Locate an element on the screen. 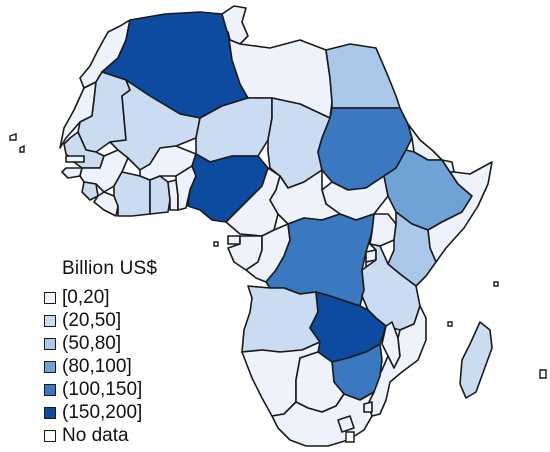 Image resolution: width=550 pixels, height=452 pixels. region-madagascar is located at coordinates (476, 360).